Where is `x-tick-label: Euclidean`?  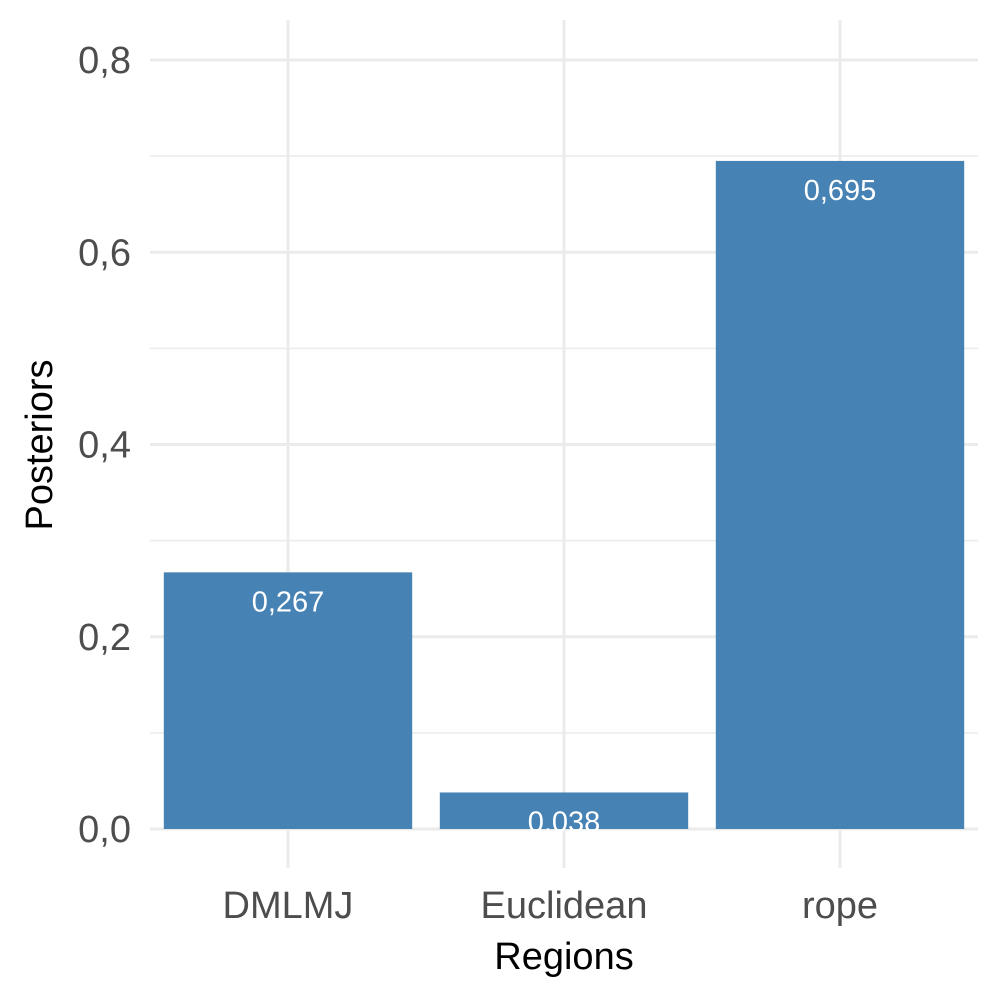
x-tick-label: Euclidean is located at coordinates (564, 906).